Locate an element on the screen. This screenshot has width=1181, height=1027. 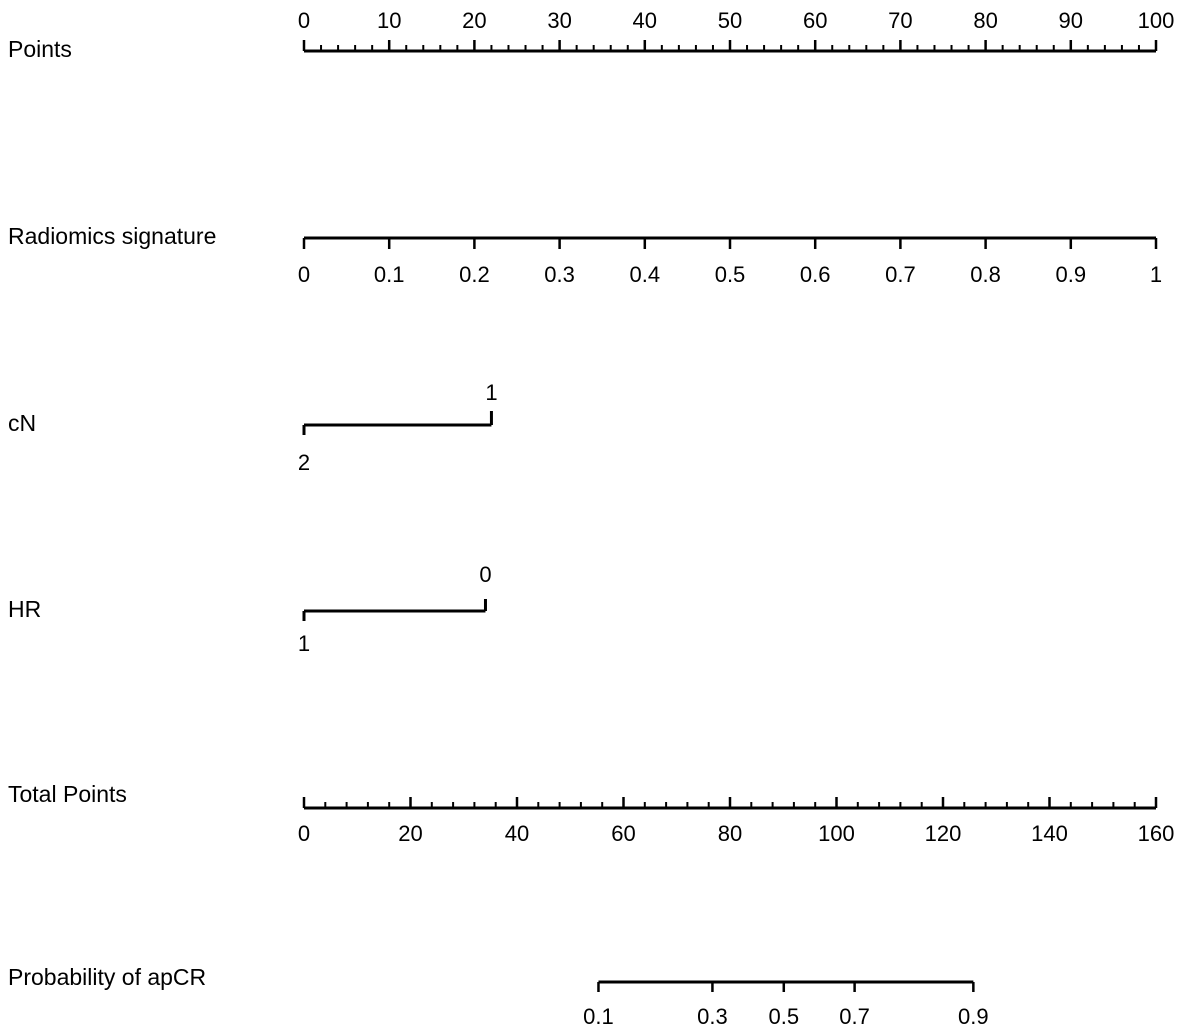
hr-category-label: 1 is located at coordinates (304, 643).